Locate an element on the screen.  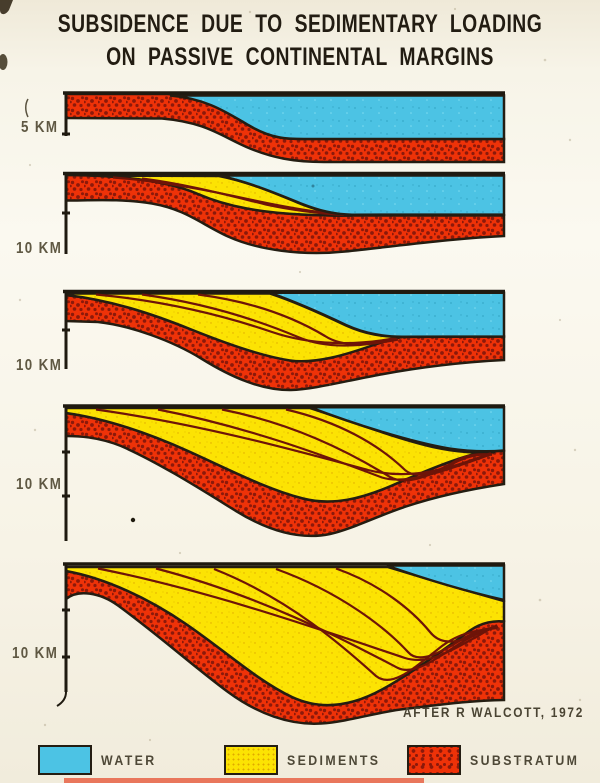
attribution: AFTER R WALCOTT, 1972 is located at coordinates (494, 713).